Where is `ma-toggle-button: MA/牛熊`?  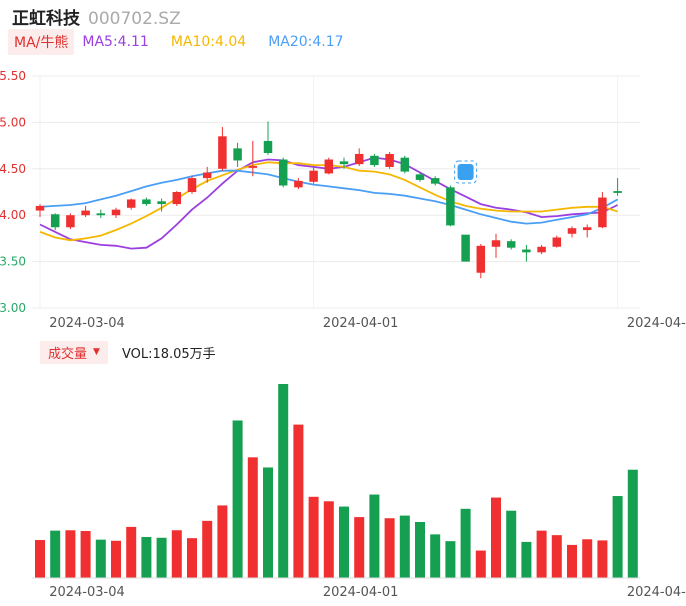
ma-toggle-button: MA/牛熊 is located at coordinates (41, 42).